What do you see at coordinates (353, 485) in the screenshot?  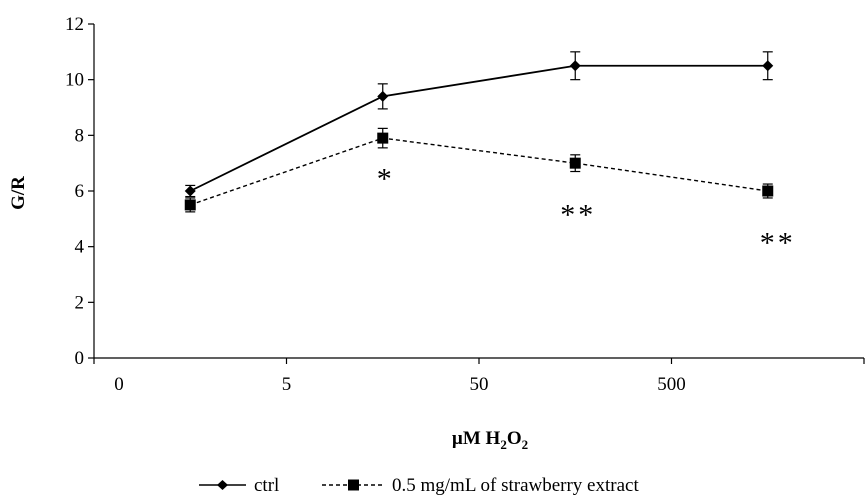 I see `legend-marker-square` at bounding box center [353, 485].